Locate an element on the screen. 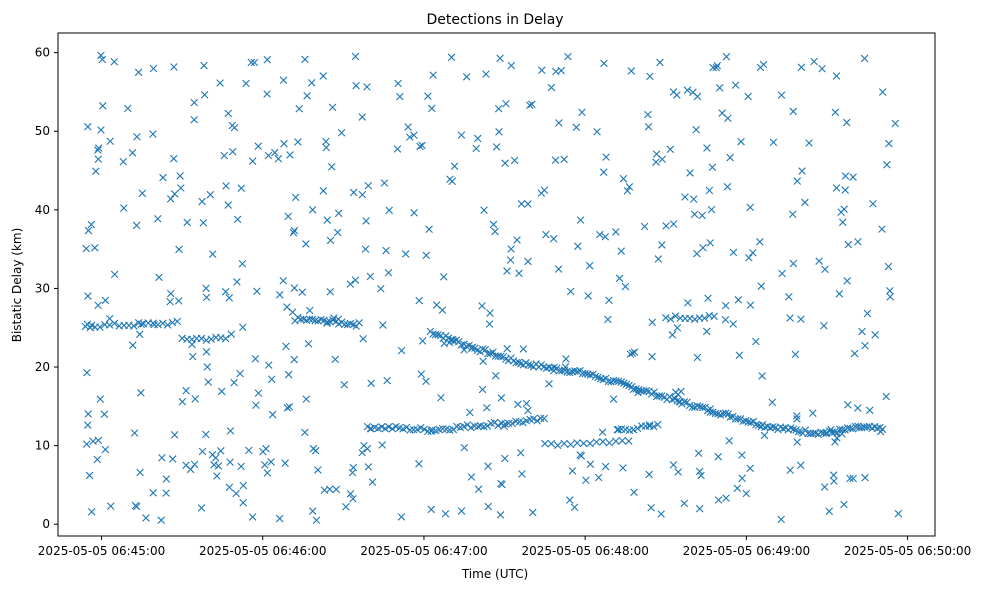 This screenshot has height=590, width=986. y-tick-label: 60 is located at coordinates (42, 53).